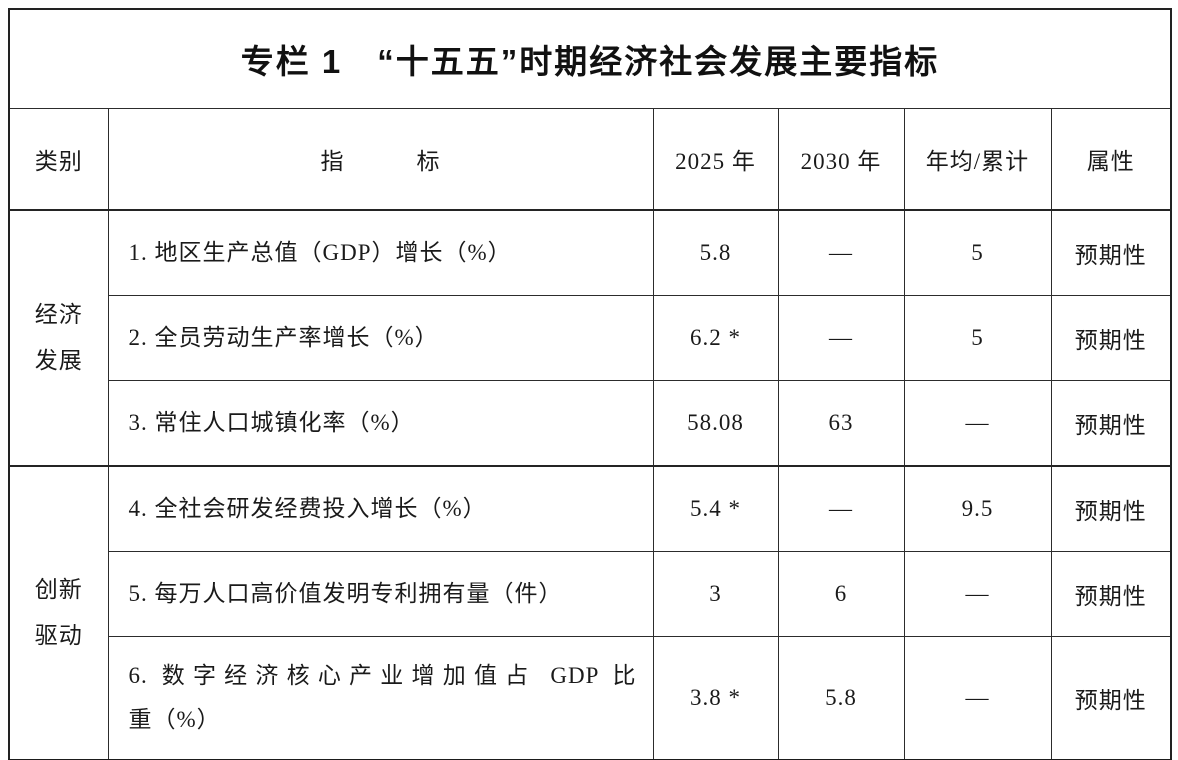  What do you see at coordinates (174, 719) in the screenshot?
I see `indicator-line: 重（%）` at bounding box center [174, 719].